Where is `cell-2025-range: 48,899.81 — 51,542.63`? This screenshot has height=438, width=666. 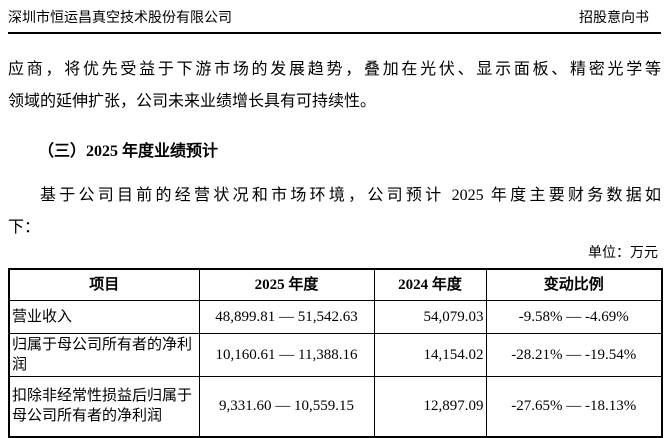
cell-2025-range: 48,899.81 — 51,542.63 is located at coordinates (286, 316).